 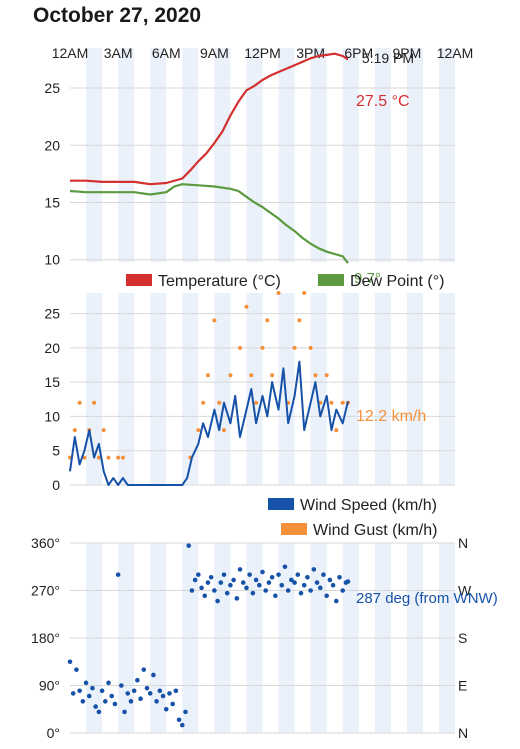 What do you see at coordinates (45, 591) in the screenshot?
I see `y-tick-label: 270°` at bounding box center [45, 591].